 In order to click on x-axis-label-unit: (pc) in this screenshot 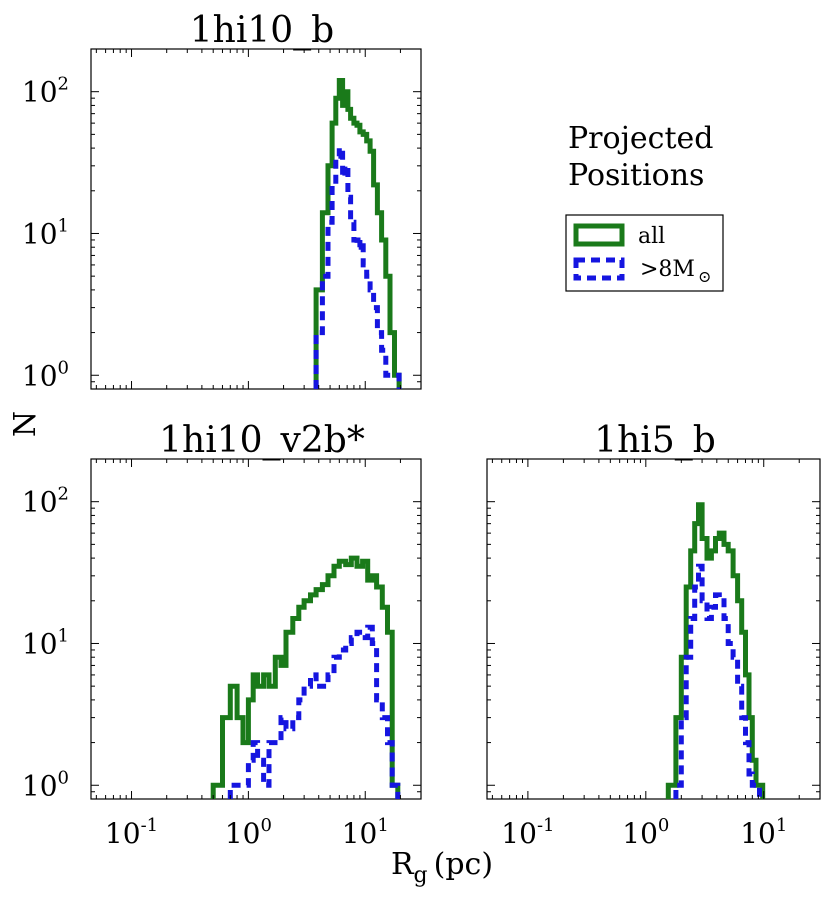, I will do `click(463, 864)`.